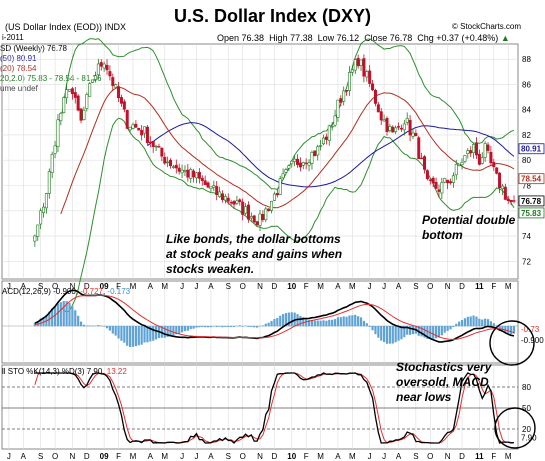  What do you see at coordinates (526, 408) in the screenshot?
I see `stoch-axis-label: 50` at bounding box center [526, 408].